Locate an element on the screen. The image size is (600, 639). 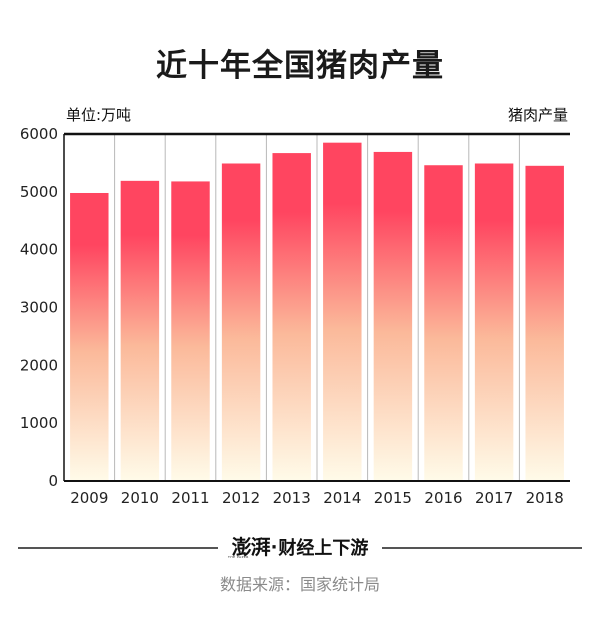
brand-logo-block: 澎湃 THE PAPER · 财经上下游 is located at coordinates (300, 547).